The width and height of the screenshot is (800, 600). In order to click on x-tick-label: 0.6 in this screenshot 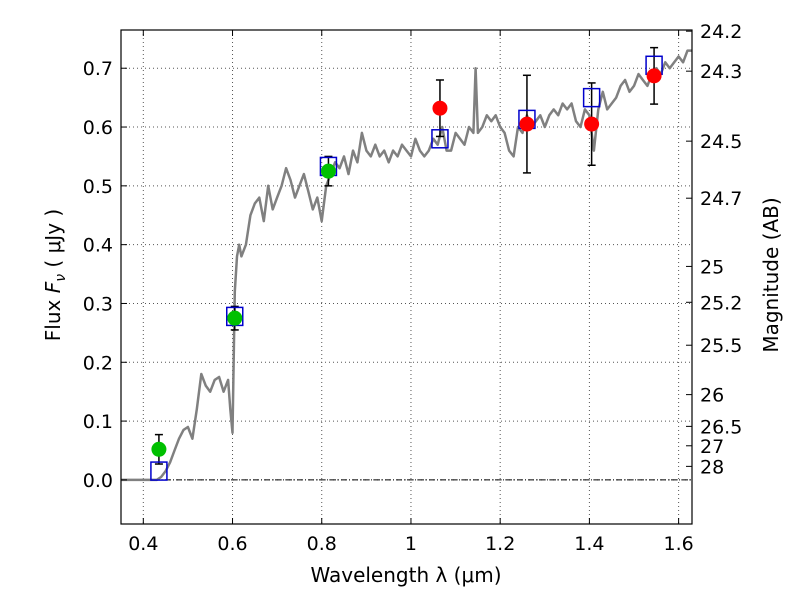, I will do `click(232, 544)`.